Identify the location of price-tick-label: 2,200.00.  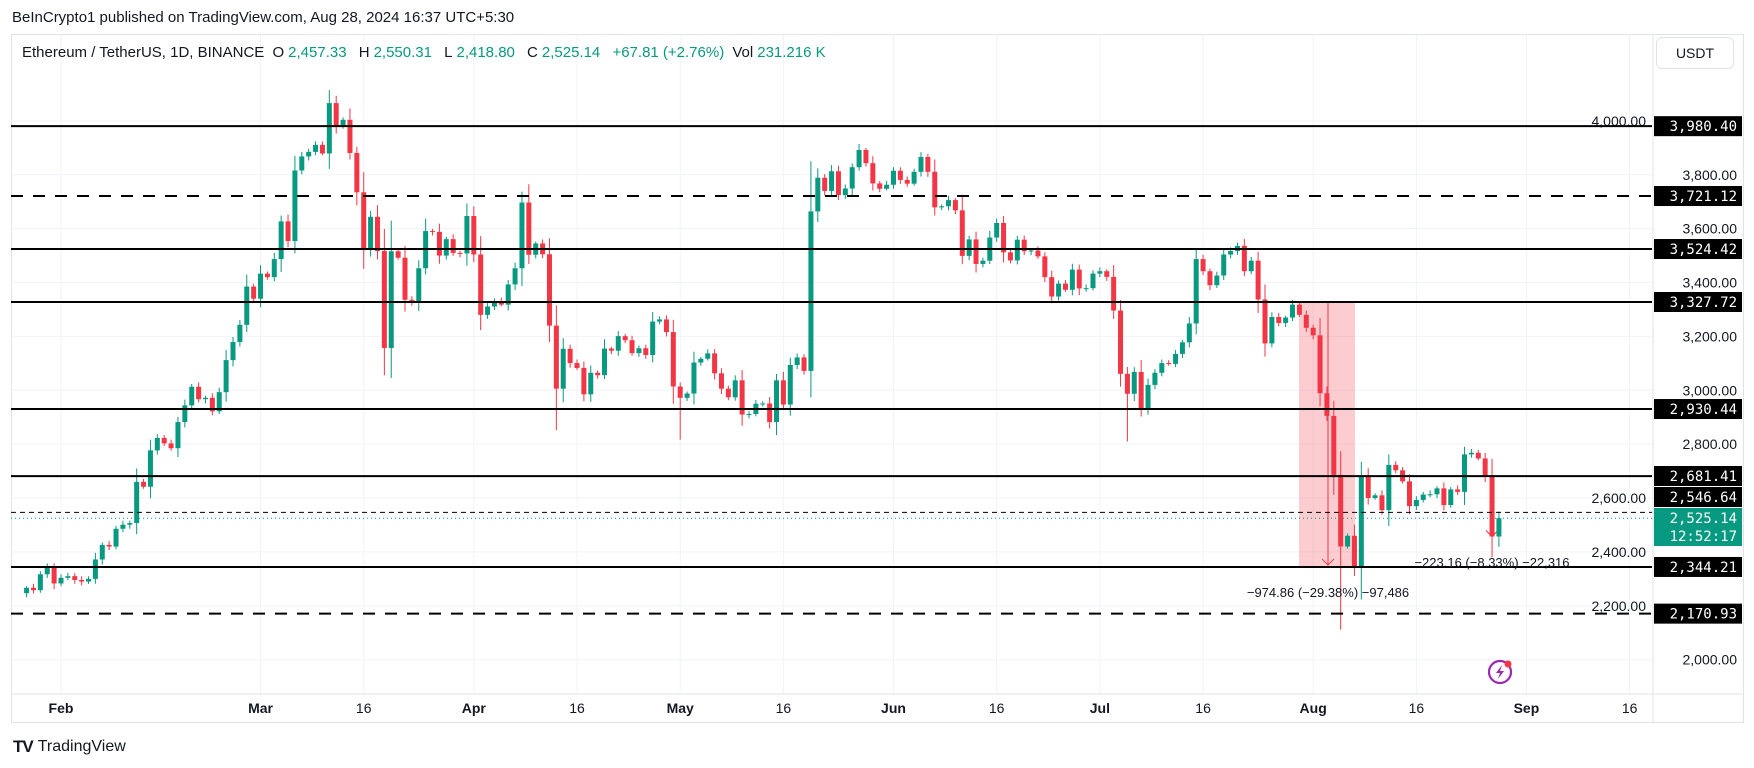
(1619, 606).